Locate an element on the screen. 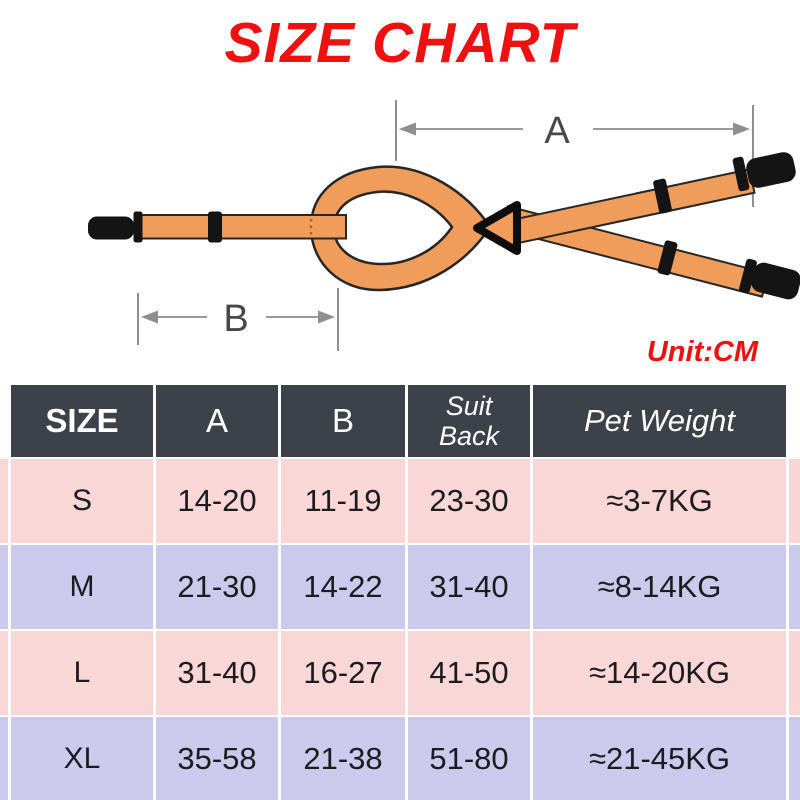 The image size is (800, 800). cell-m-pet-weight: ≈8-14KG is located at coordinates (659, 587).